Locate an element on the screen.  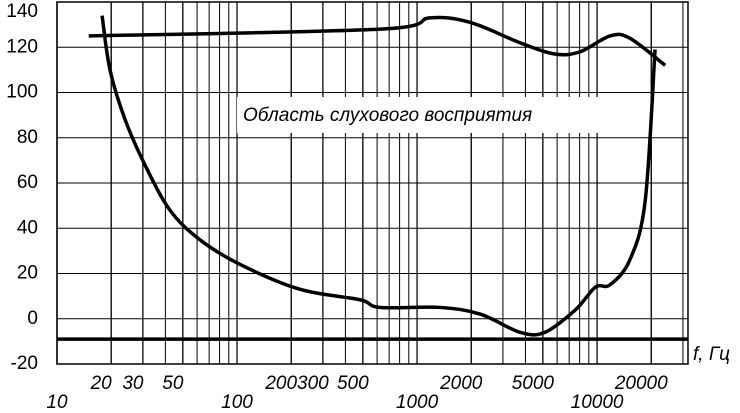
x-tick-label: 500 is located at coordinates (353, 383).